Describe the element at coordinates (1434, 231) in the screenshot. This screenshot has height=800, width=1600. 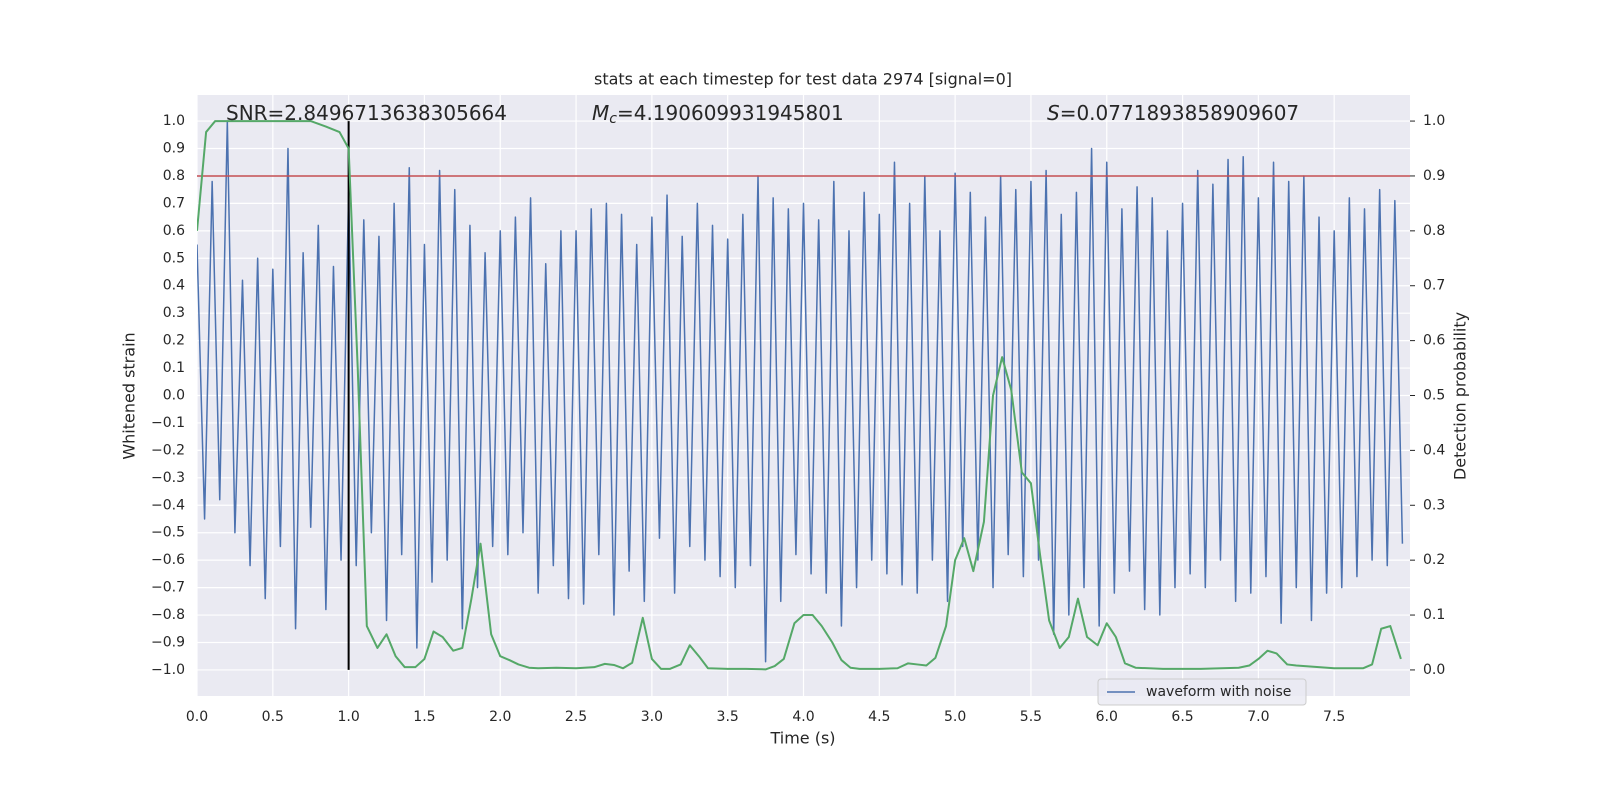
I see `y2-tick-label: 0.8` at that location.